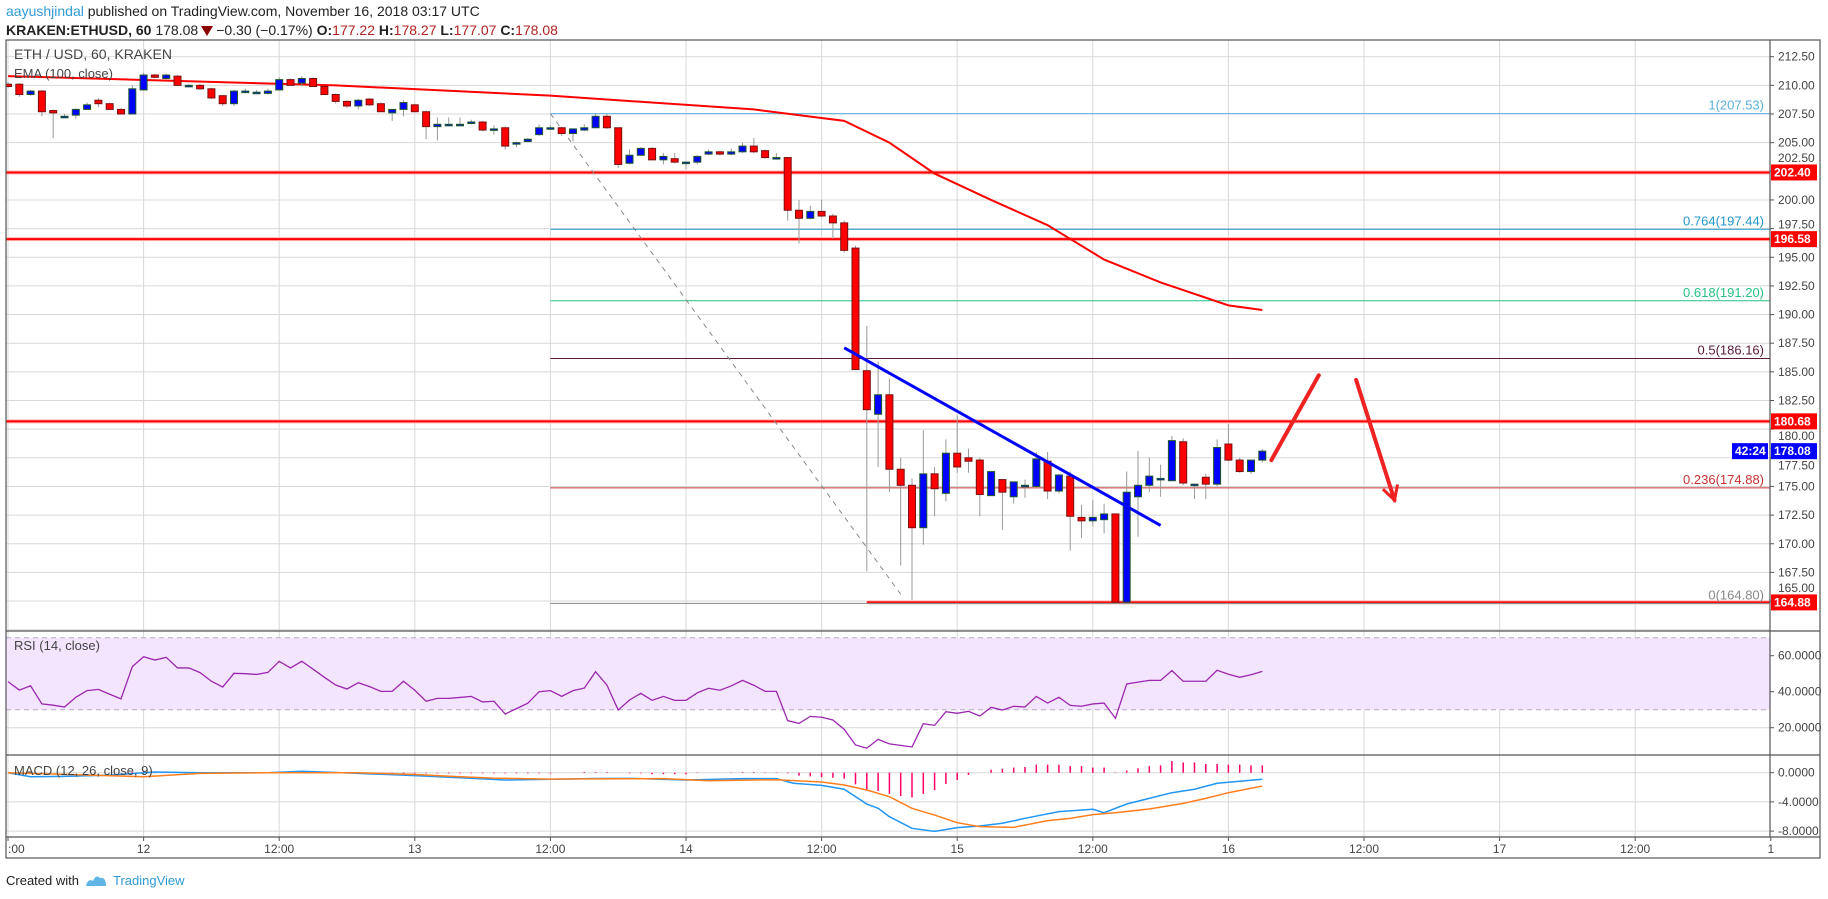  What do you see at coordinates (1796, 114) in the screenshot?
I see `price-axis-label: 207.50` at bounding box center [1796, 114].